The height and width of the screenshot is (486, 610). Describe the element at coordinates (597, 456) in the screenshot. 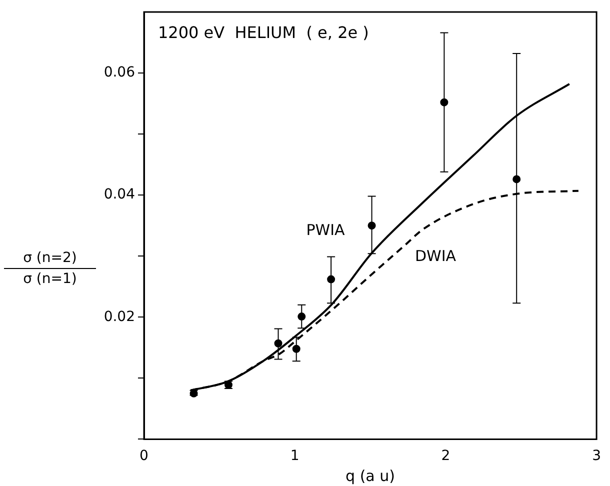

I see `x-tick-label: 3` at that location.